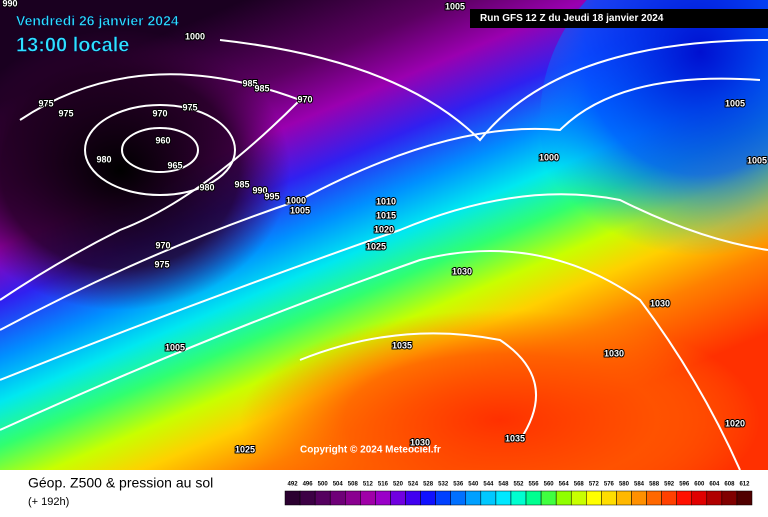 This screenshot has height=517, width=768. What do you see at coordinates (729, 485) in the screenshot?
I see `colorbar-label: 608` at bounding box center [729, 485].